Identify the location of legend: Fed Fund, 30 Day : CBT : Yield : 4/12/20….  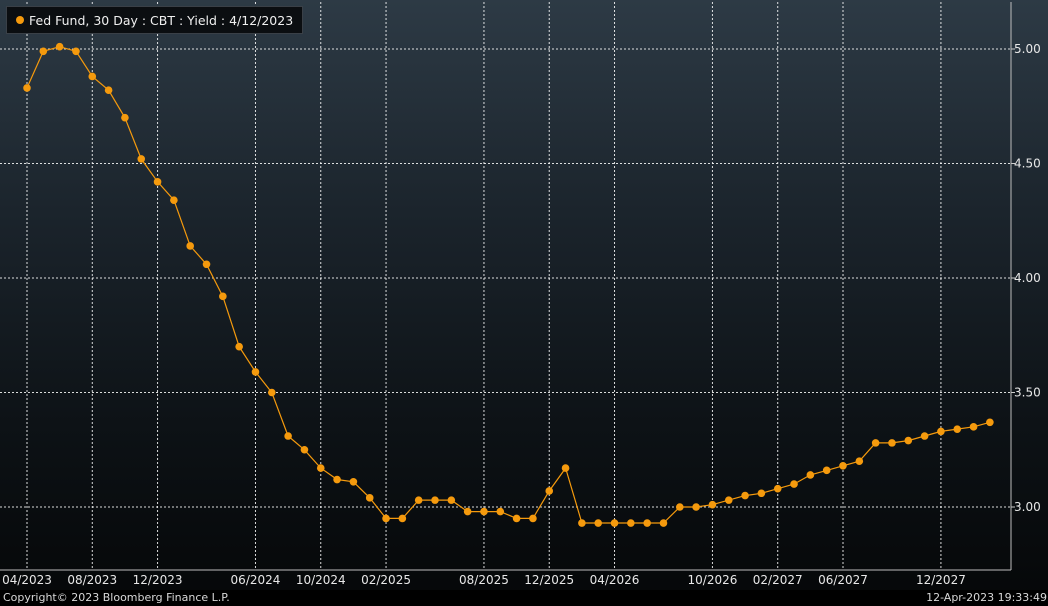
(155, 20).